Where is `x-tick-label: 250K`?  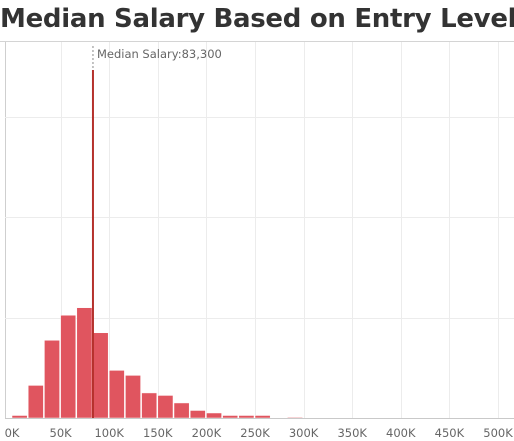 x-tick-label: 250K is located at coordinates (255, 433).